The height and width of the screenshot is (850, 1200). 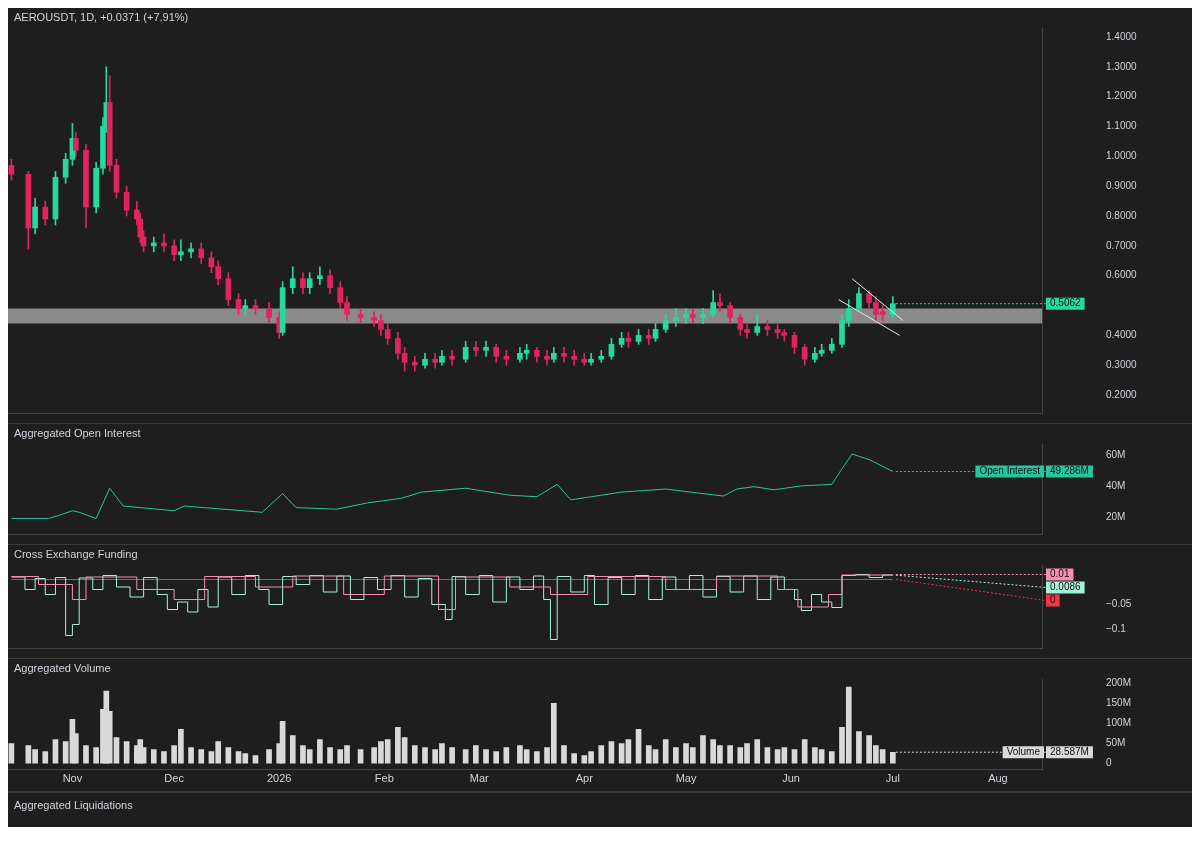 I want to click on x-tick-label: 2026, so click(x=279, y=778).